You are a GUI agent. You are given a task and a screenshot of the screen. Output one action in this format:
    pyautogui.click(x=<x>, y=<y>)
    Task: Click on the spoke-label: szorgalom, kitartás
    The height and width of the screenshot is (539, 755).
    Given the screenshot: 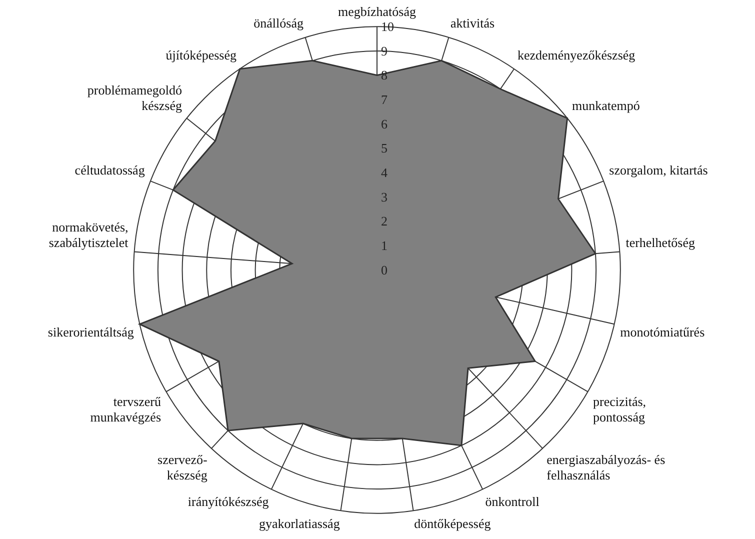 What is the action you would take?
    pyautogui.click(x=658, y=170)
    